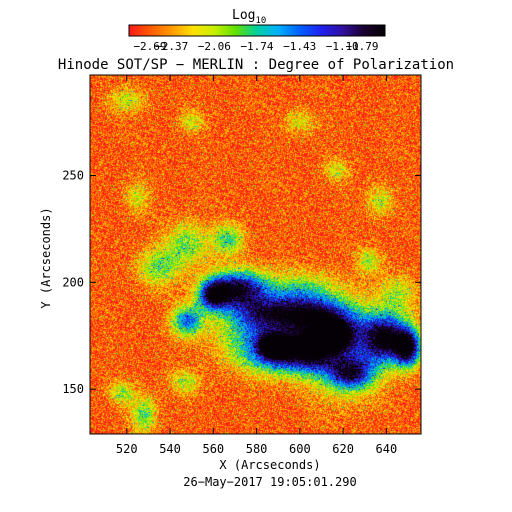 The height and width of the screenshot is (512, 512). What do you see at coordinates (343, 449) in the screenshot?
I see `x-tick-label: 620` at bounding box center [343, 449].